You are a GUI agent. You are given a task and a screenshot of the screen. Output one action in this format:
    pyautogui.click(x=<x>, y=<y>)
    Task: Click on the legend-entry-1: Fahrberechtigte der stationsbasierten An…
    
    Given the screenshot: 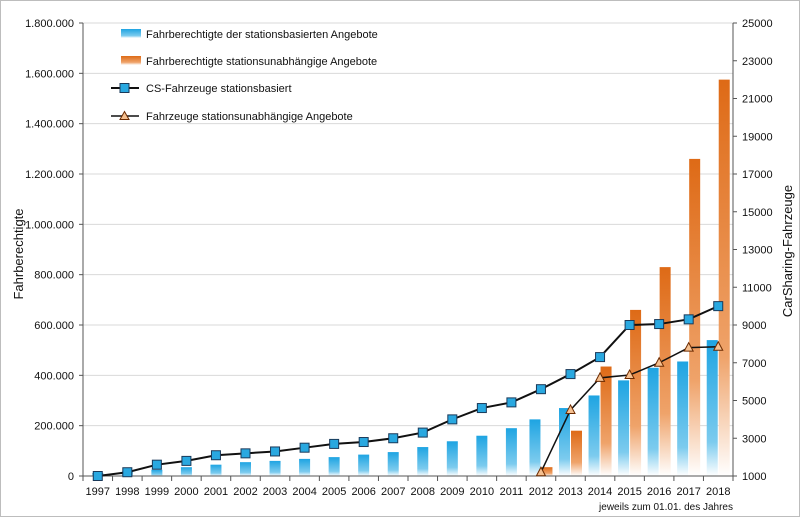 What is the action you would take?
    pyautogui.click(x=262, y=35)
    